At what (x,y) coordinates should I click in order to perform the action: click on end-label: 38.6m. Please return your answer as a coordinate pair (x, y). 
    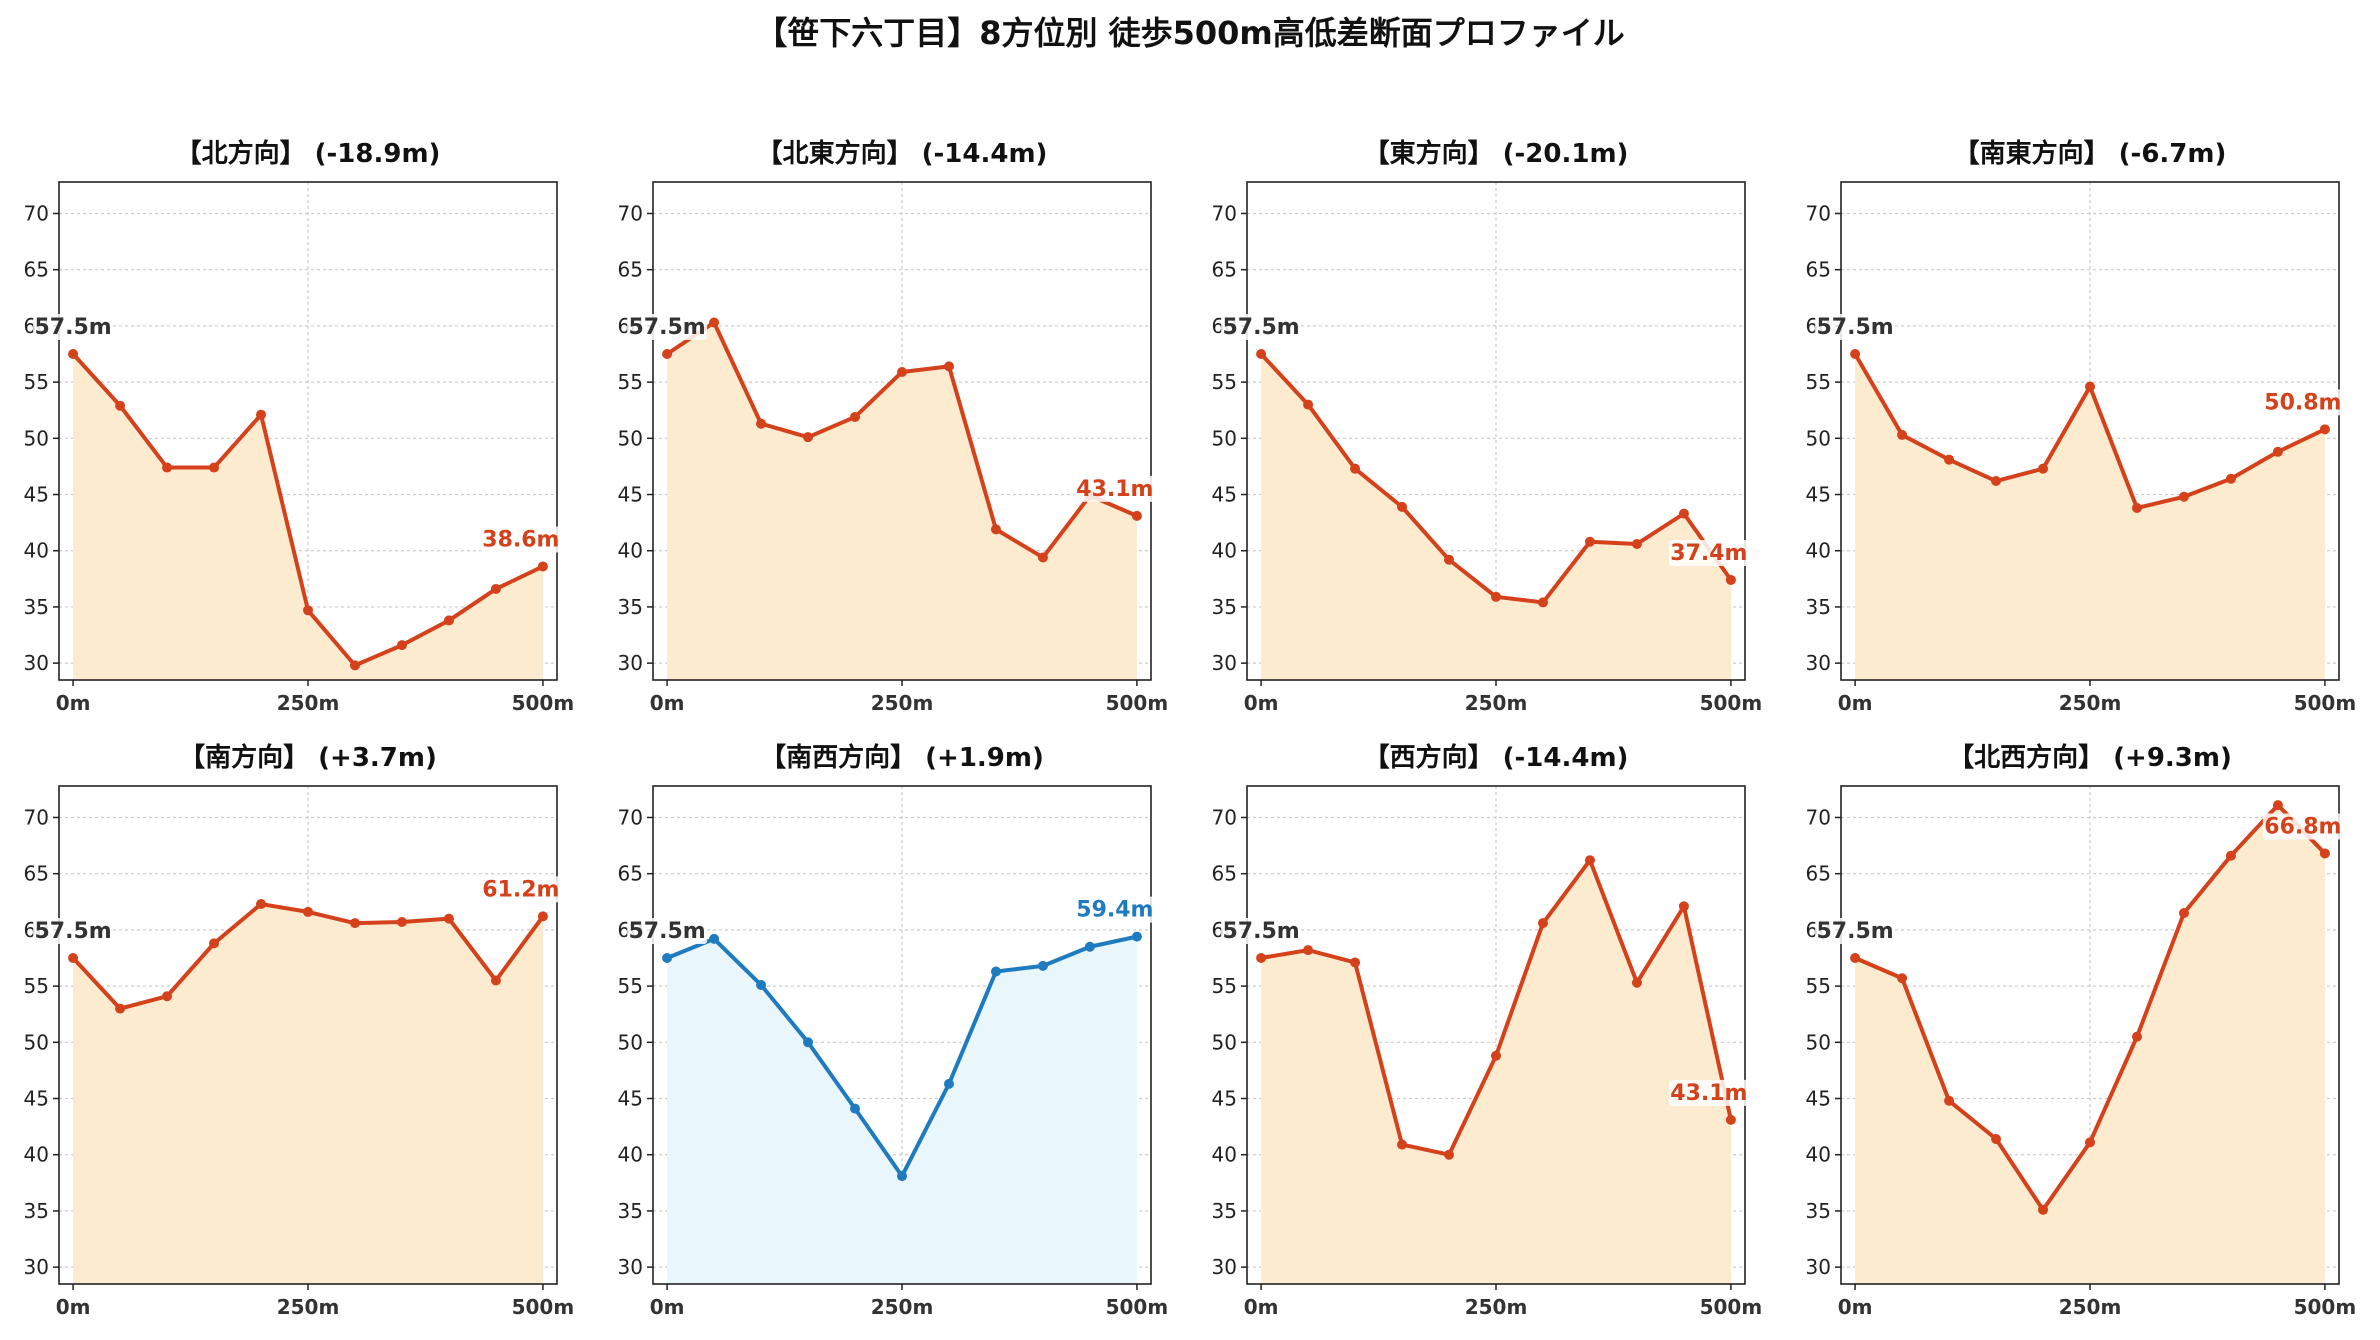
    Looking at the image, I should click on (520, 539).